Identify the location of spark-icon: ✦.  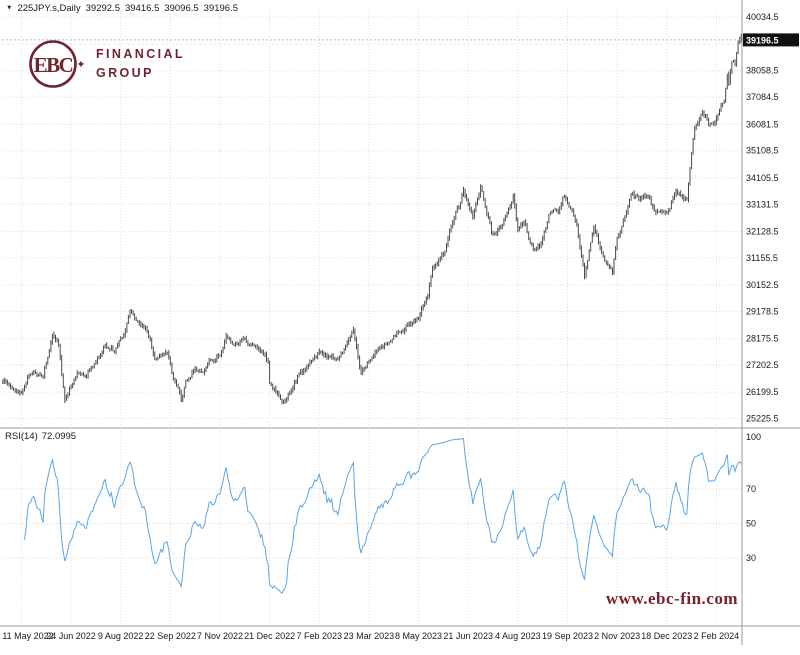
(80, 65).